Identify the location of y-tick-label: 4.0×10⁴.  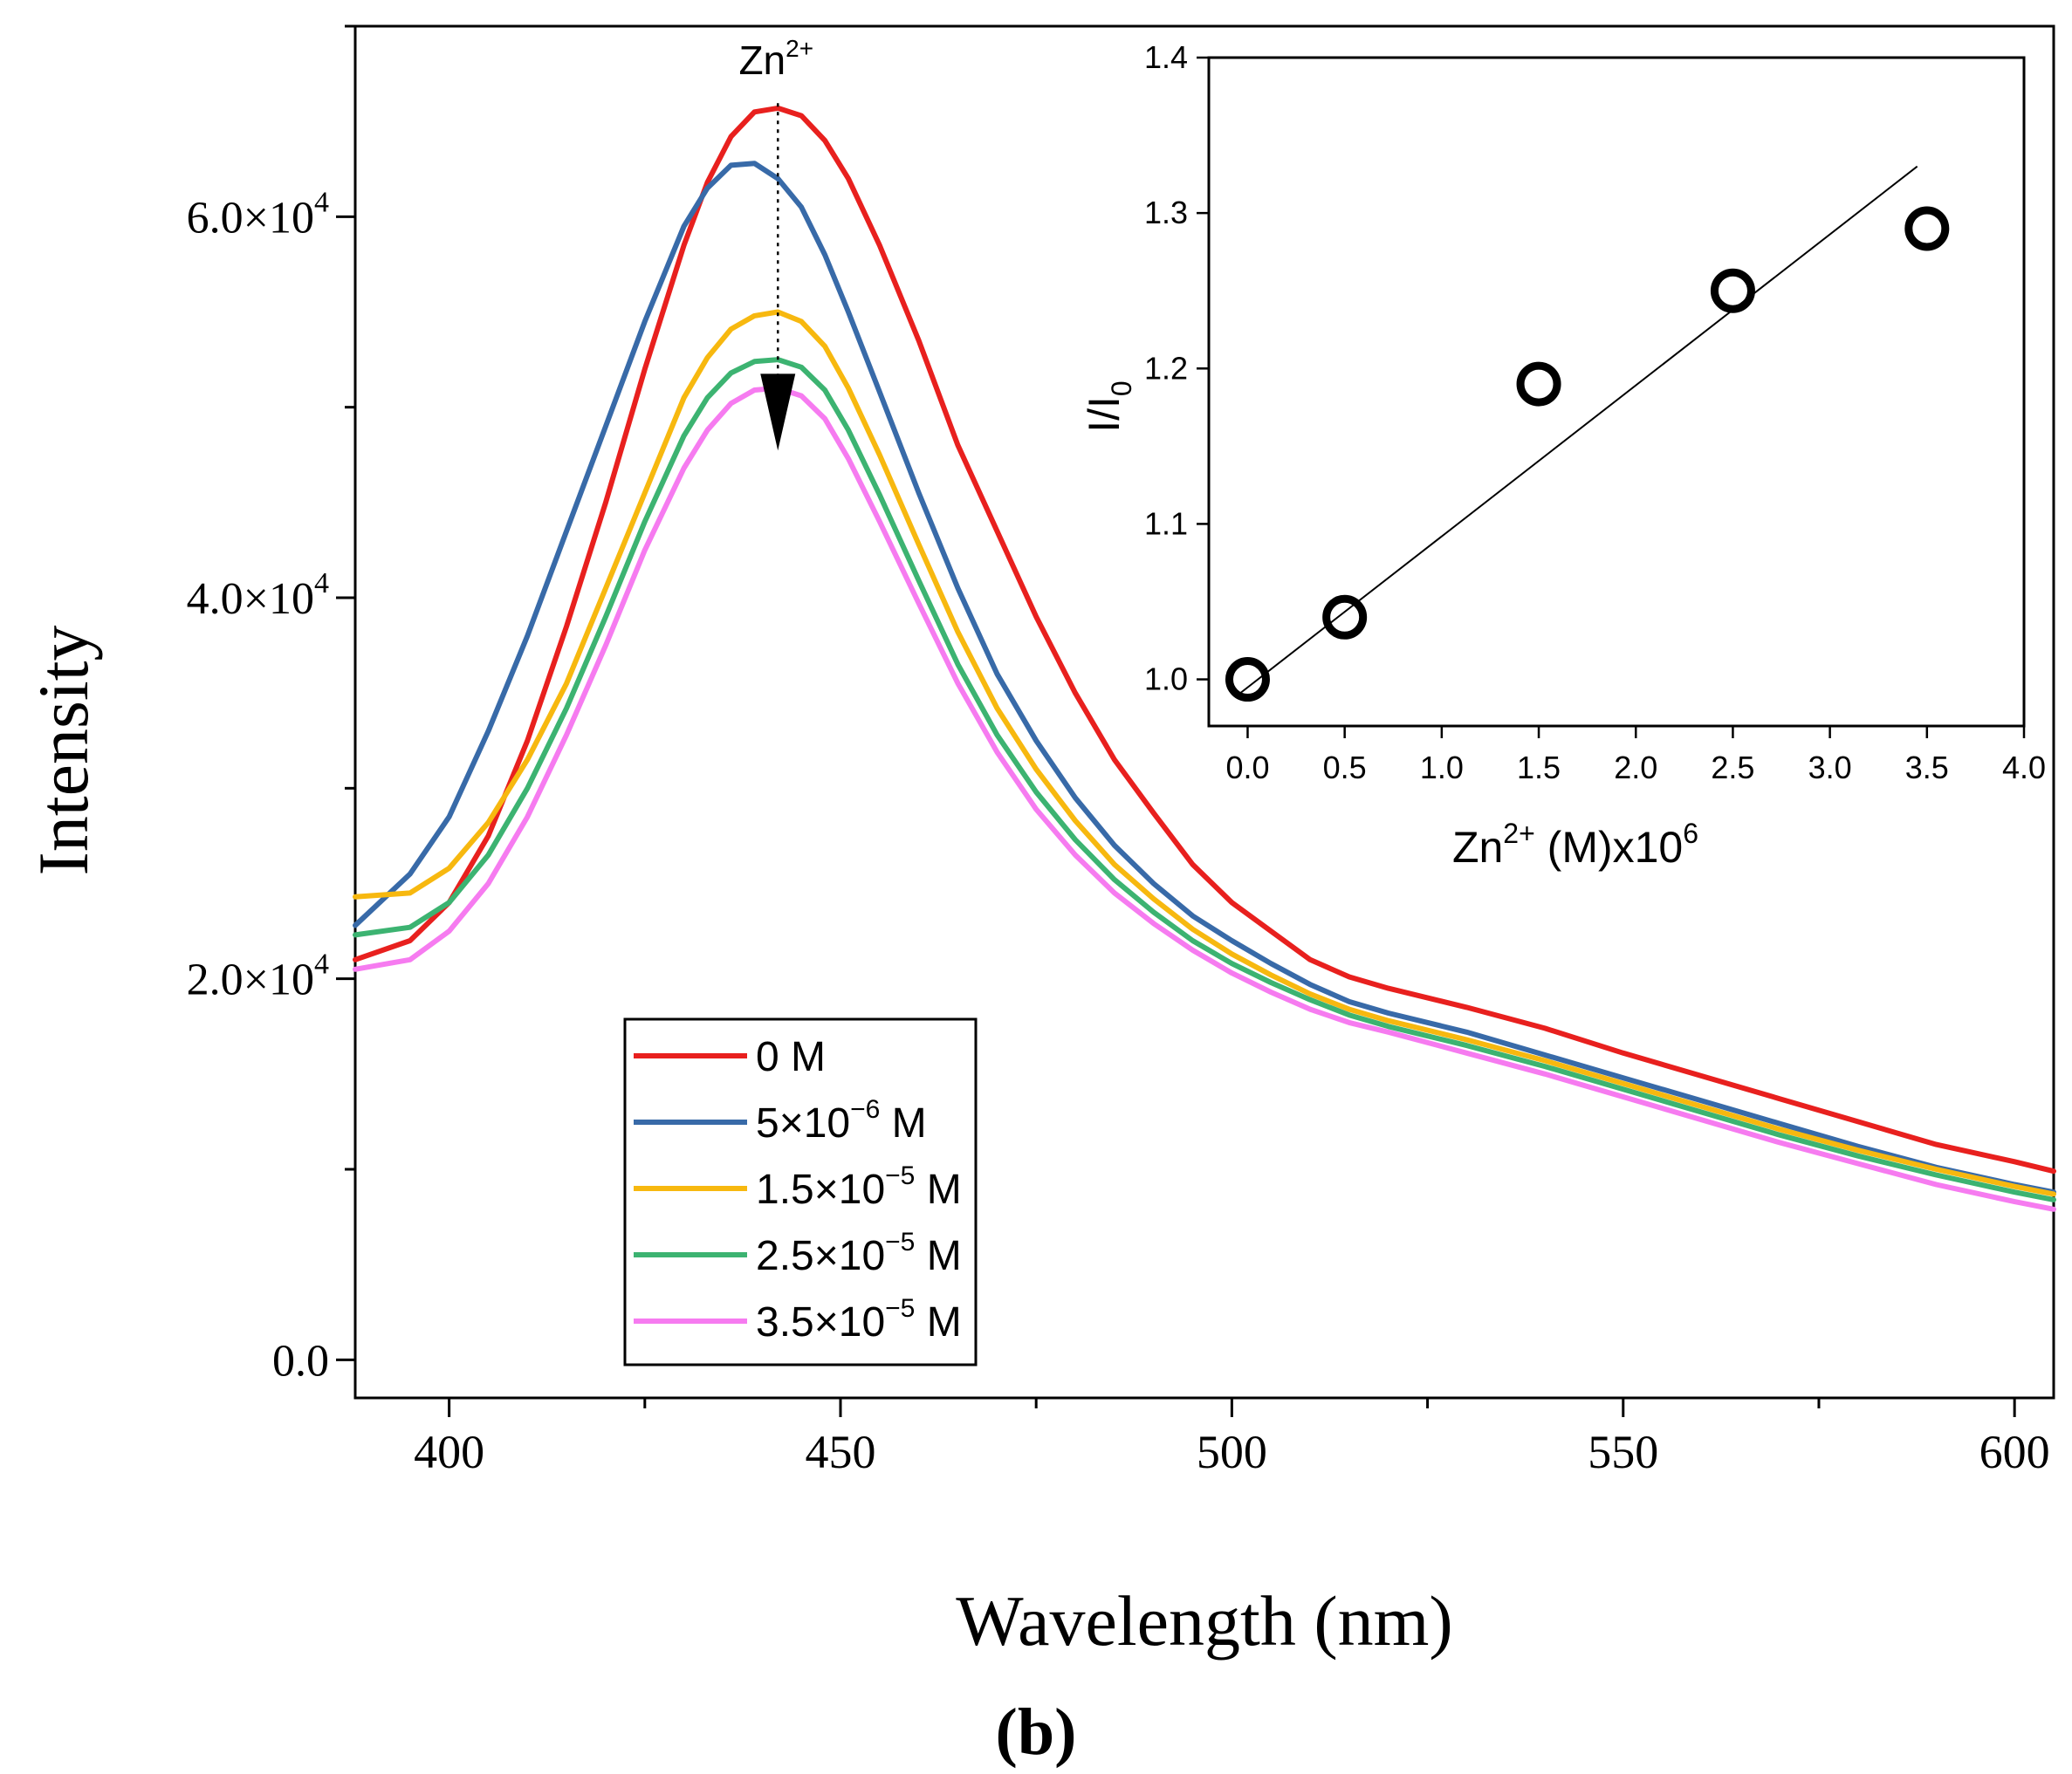
(258, 595).